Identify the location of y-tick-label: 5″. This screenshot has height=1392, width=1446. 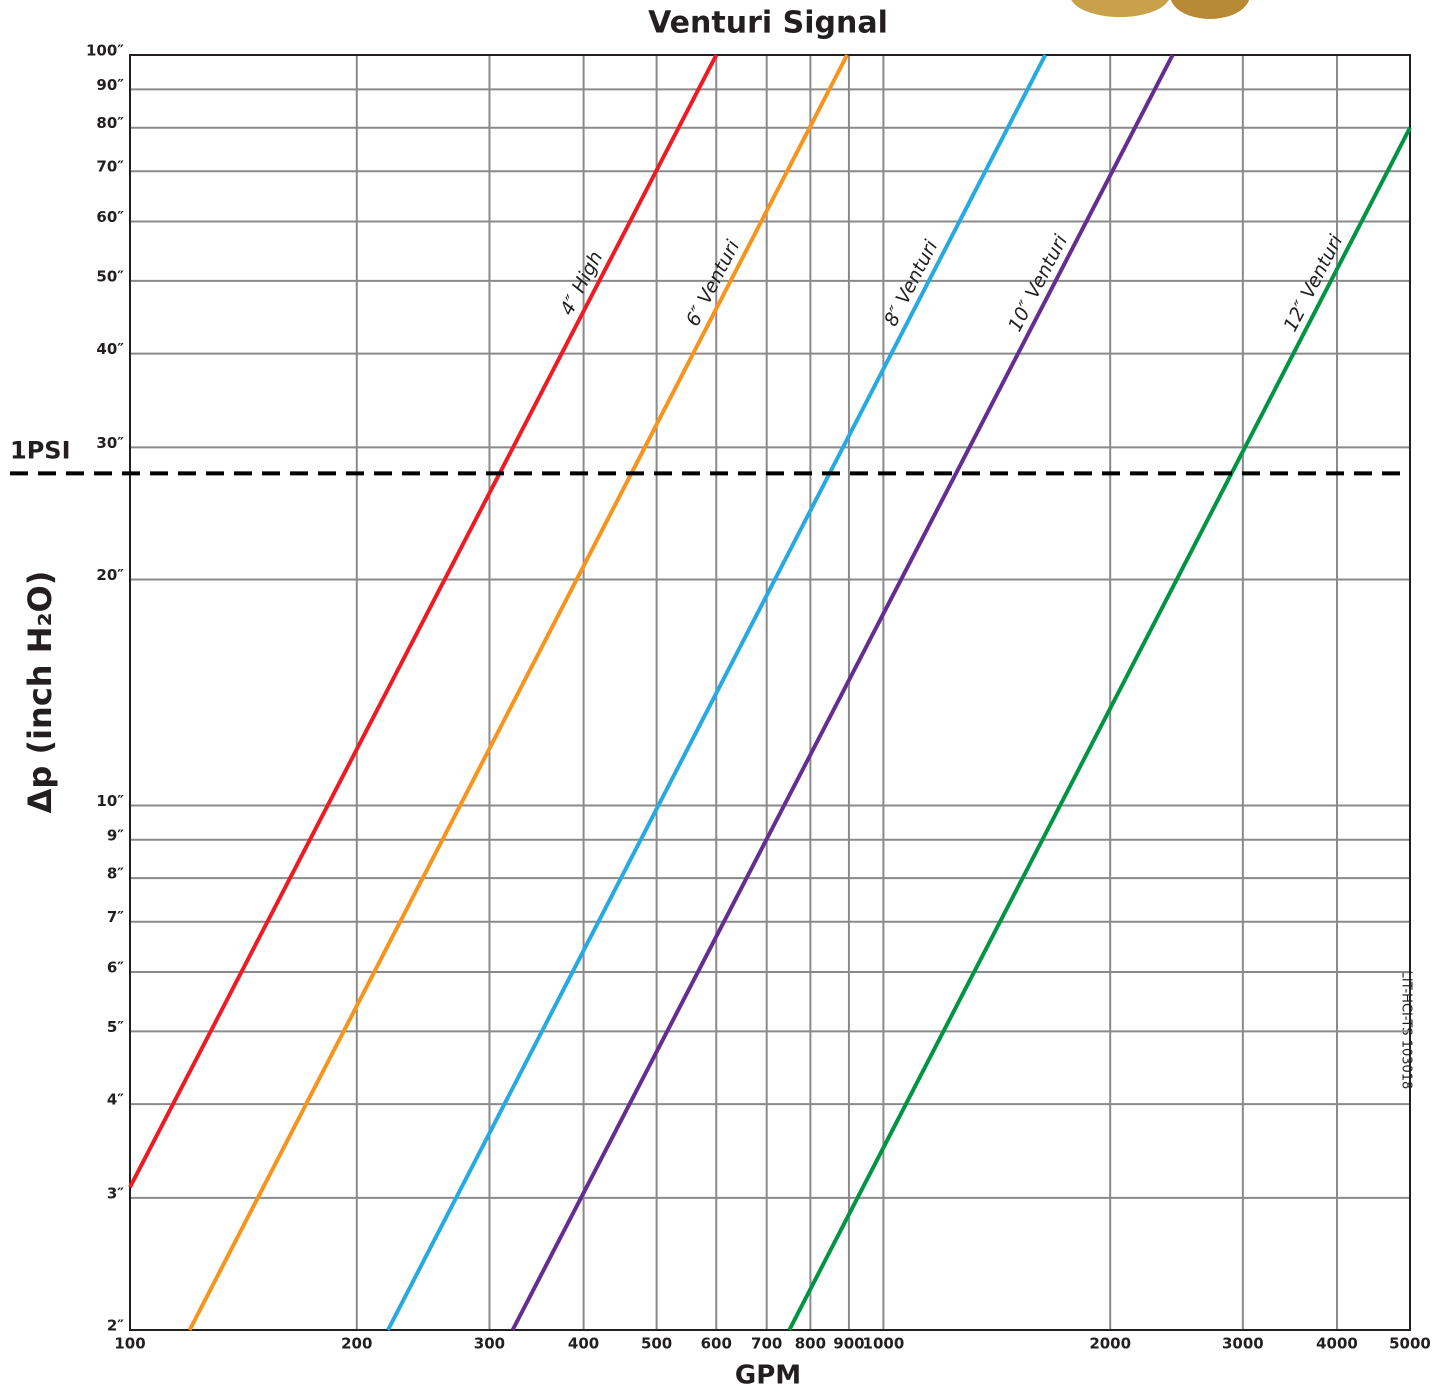
(115, 1027).